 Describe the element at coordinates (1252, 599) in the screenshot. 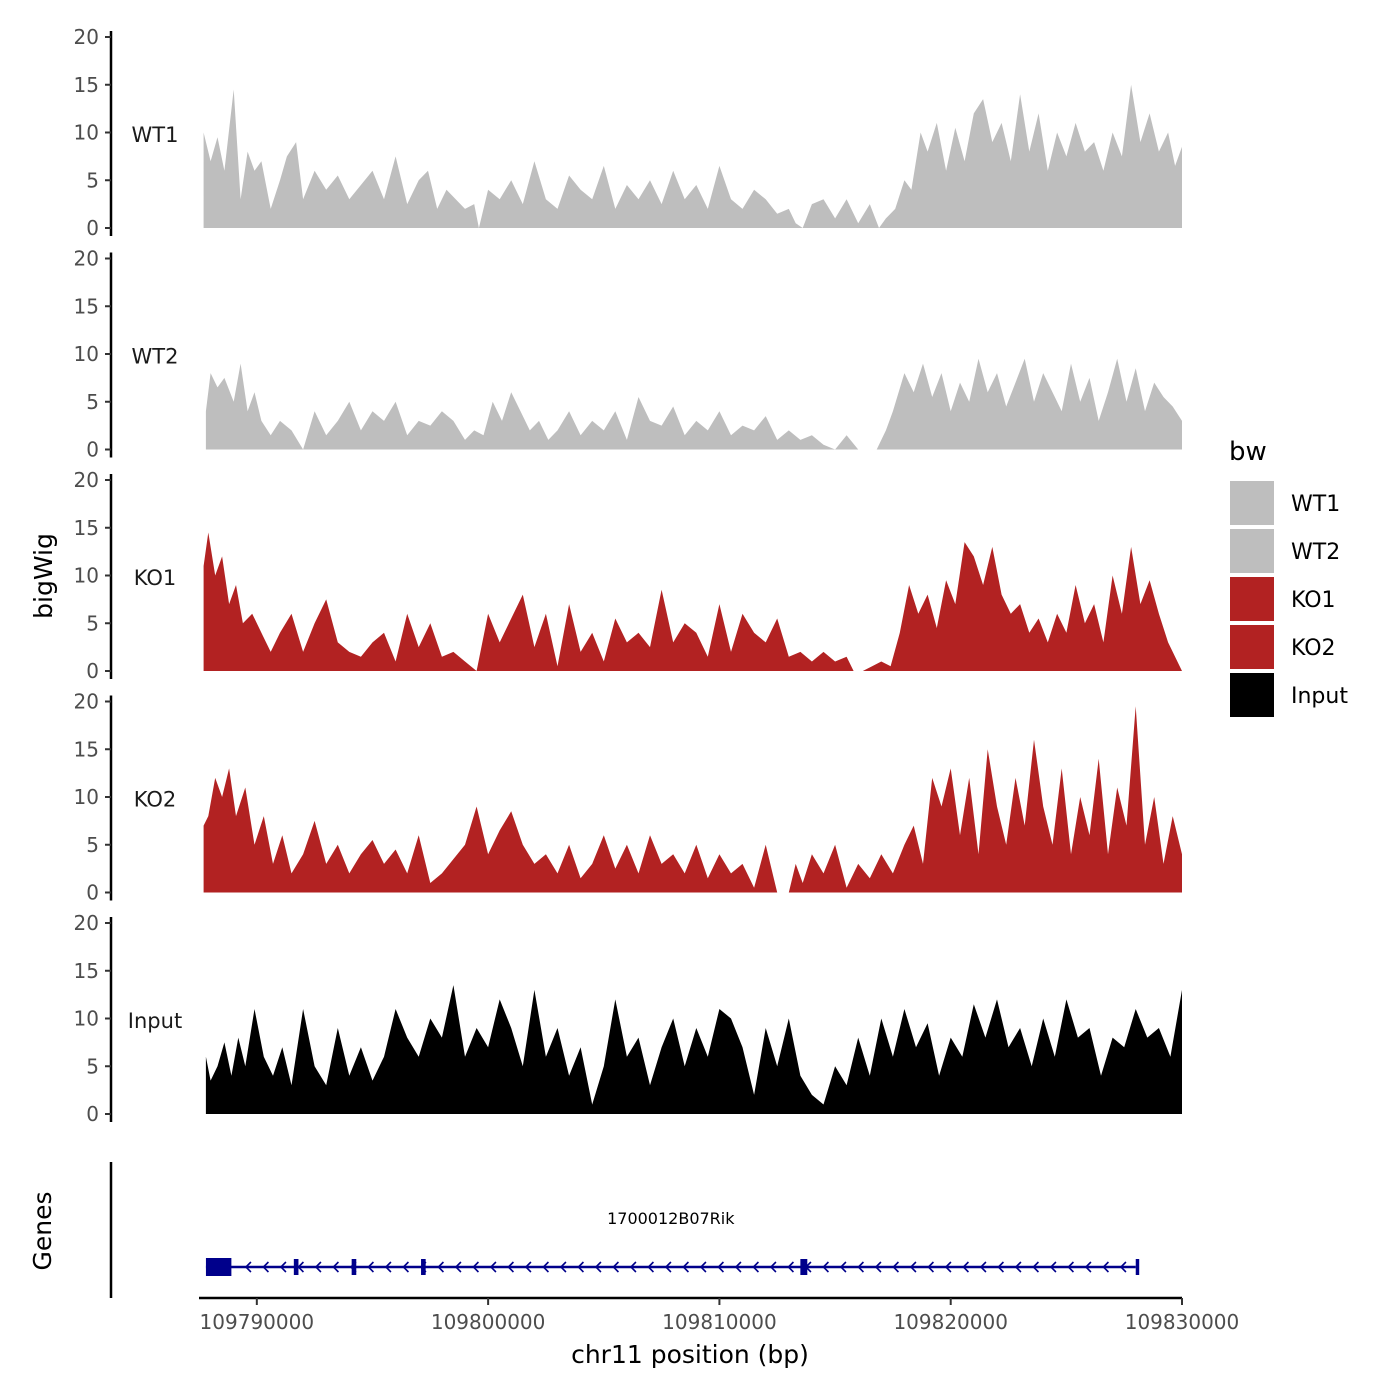

I see `legend-swatch-ko1` at that location.